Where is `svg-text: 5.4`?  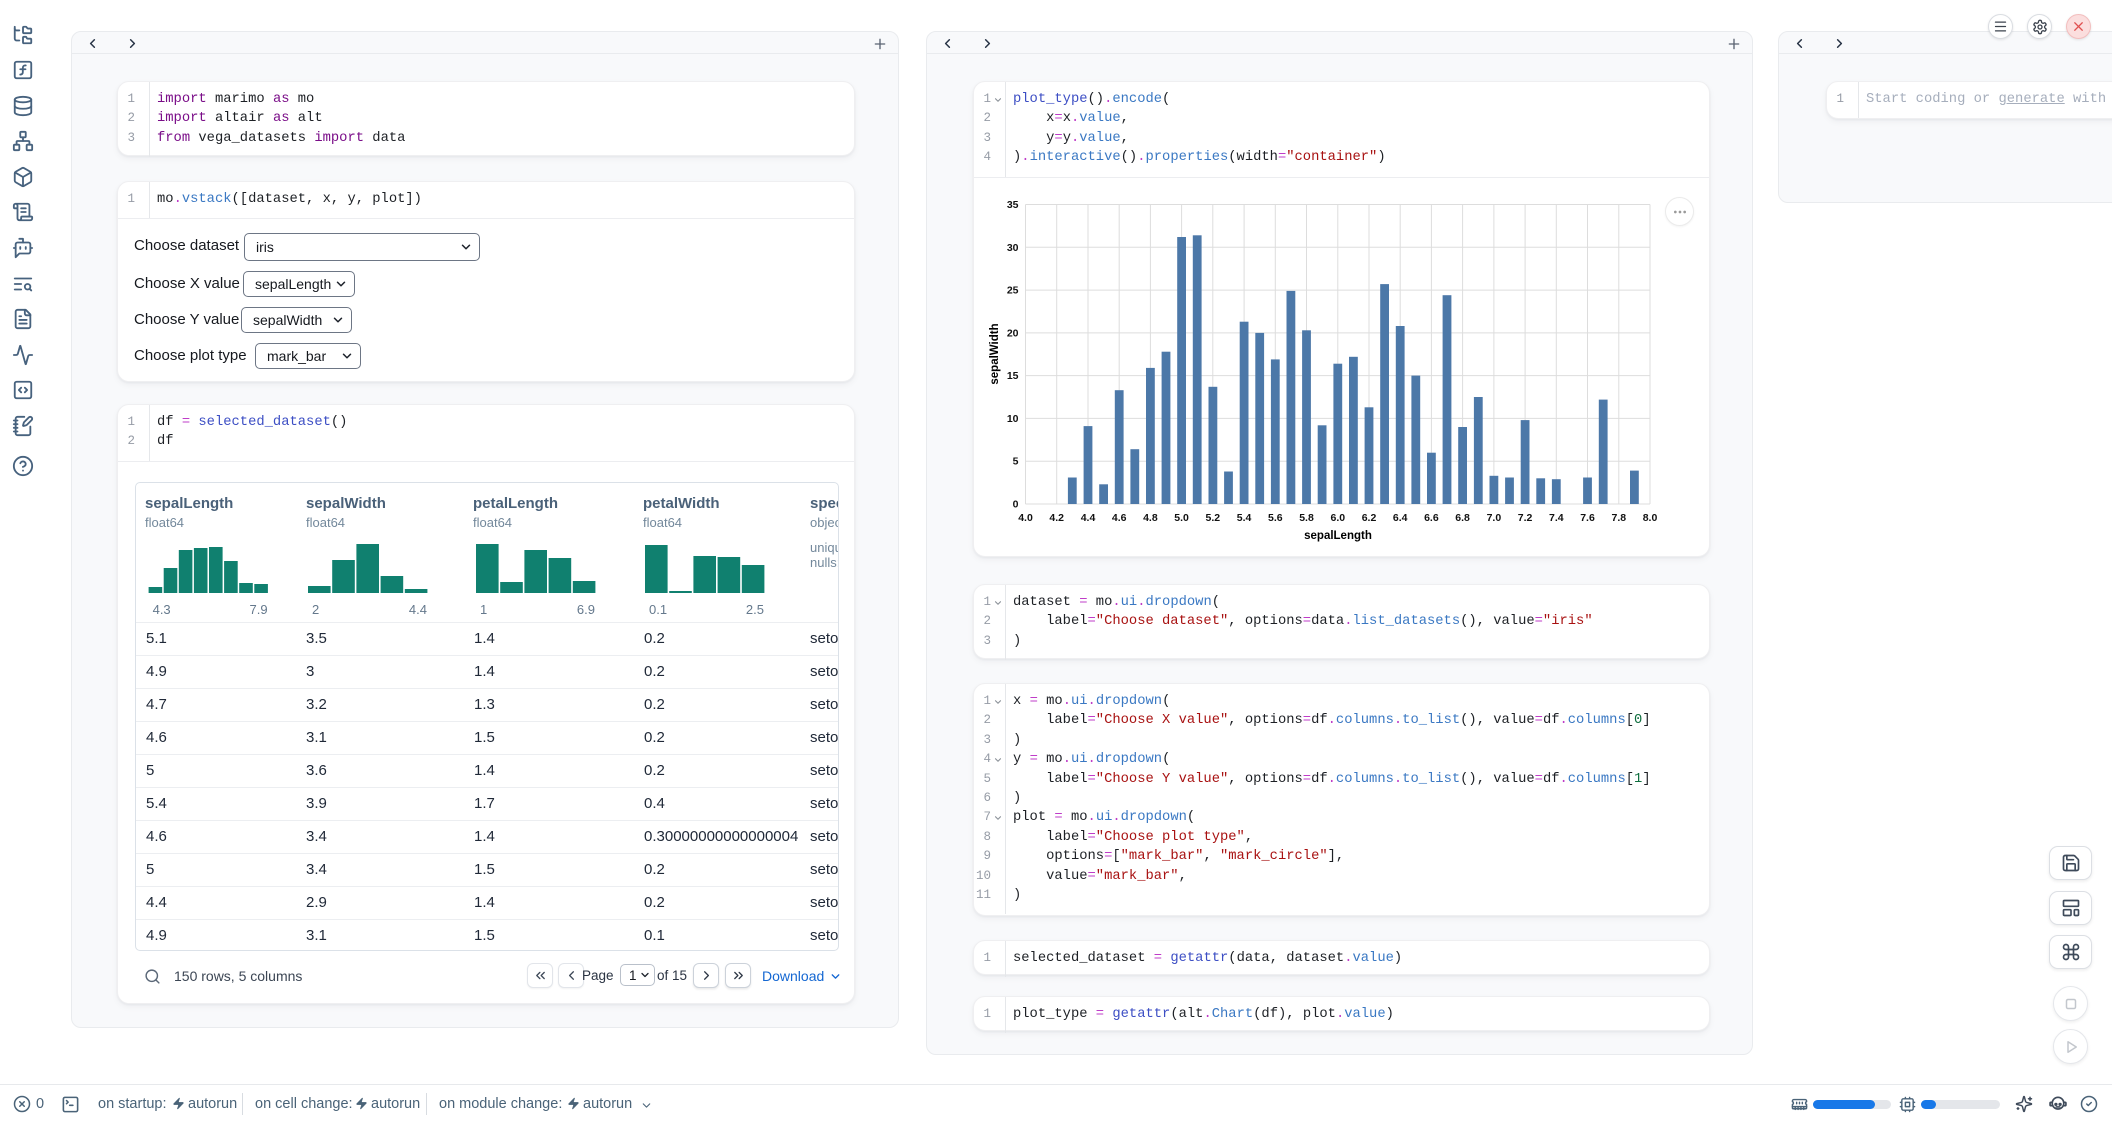
svg-text: 5.4 is located at coordinates (1244, 518).